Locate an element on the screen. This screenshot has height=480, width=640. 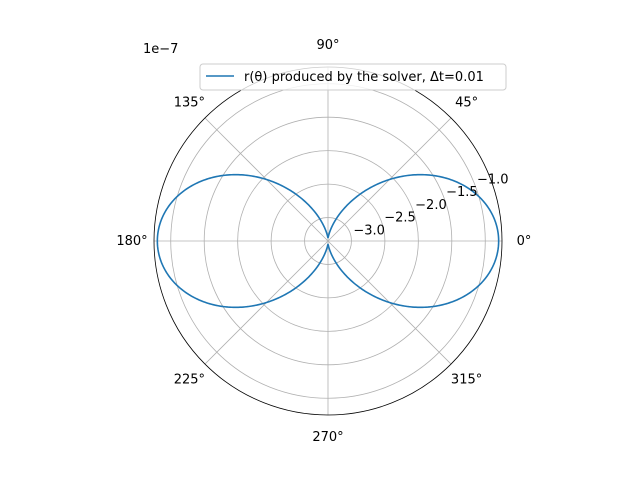
legend-label: r(θ) produced by the solver, Δt=0.01 is located at coordinates (364, 77).